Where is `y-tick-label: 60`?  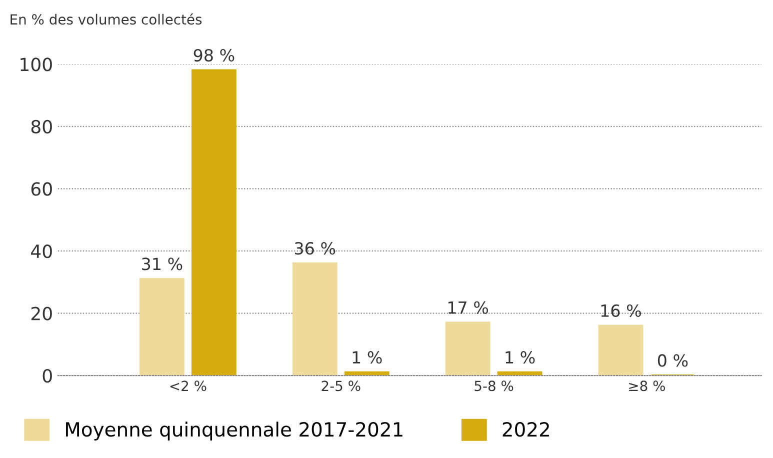 y-tick-label: 60 is located at coordinates (41, 189).